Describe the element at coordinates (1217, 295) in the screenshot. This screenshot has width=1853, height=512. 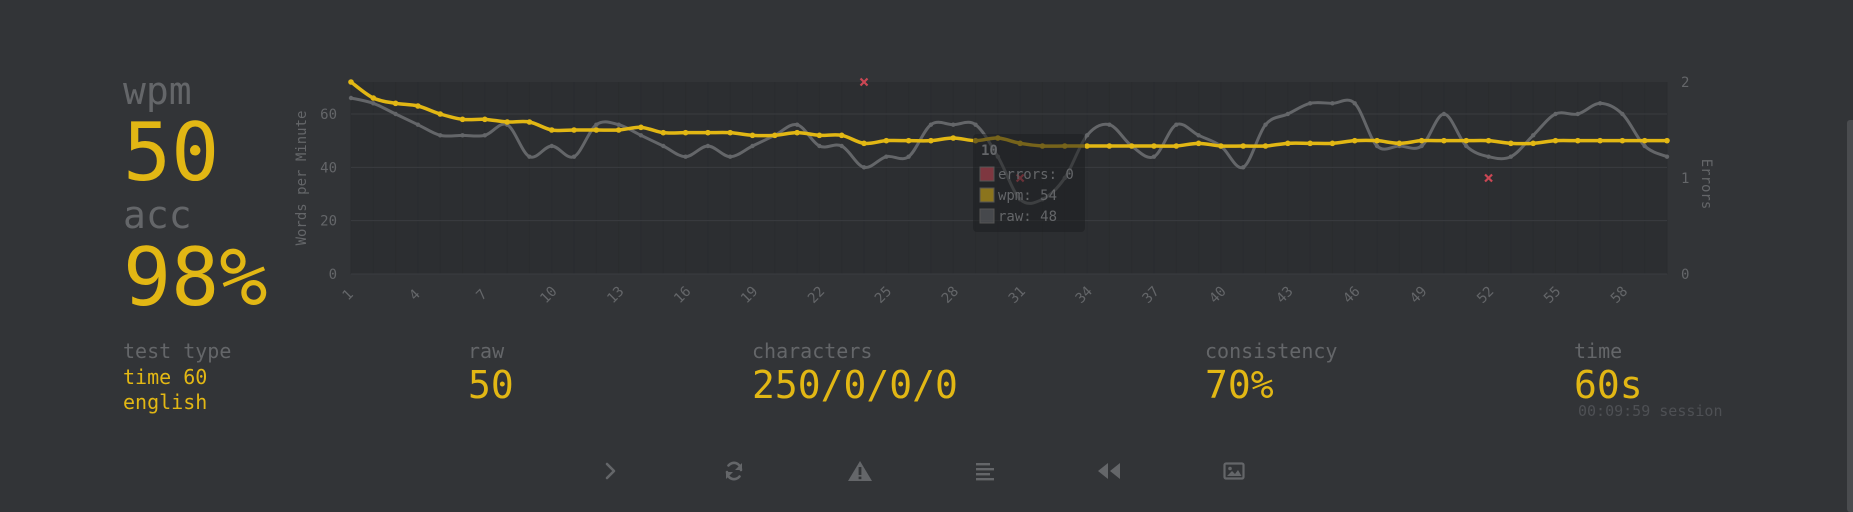
I see `x-tick-label: 40` at that location.